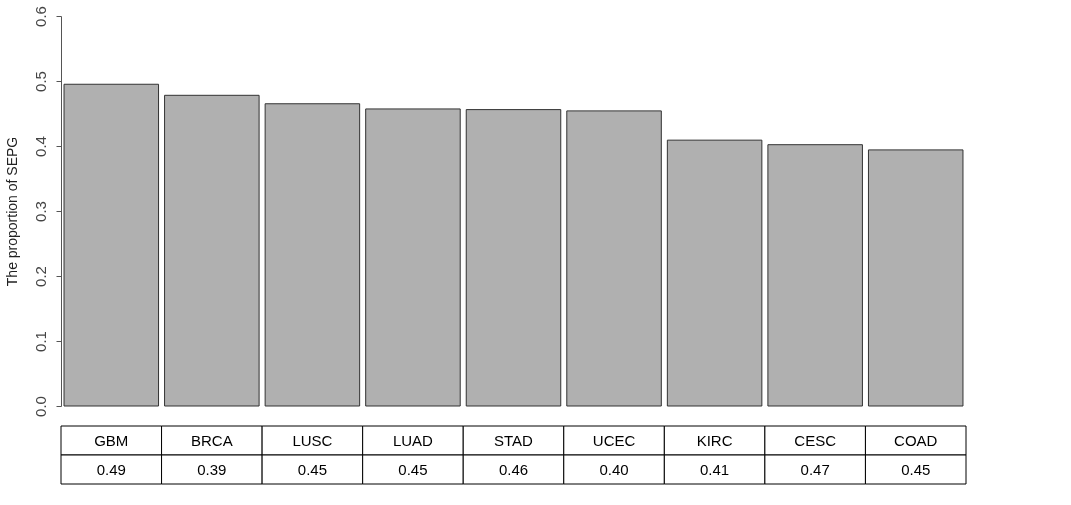 This screenshot has height=505, width=1071. I want to click on y-tick-label: 0.5, so click(40, 81).